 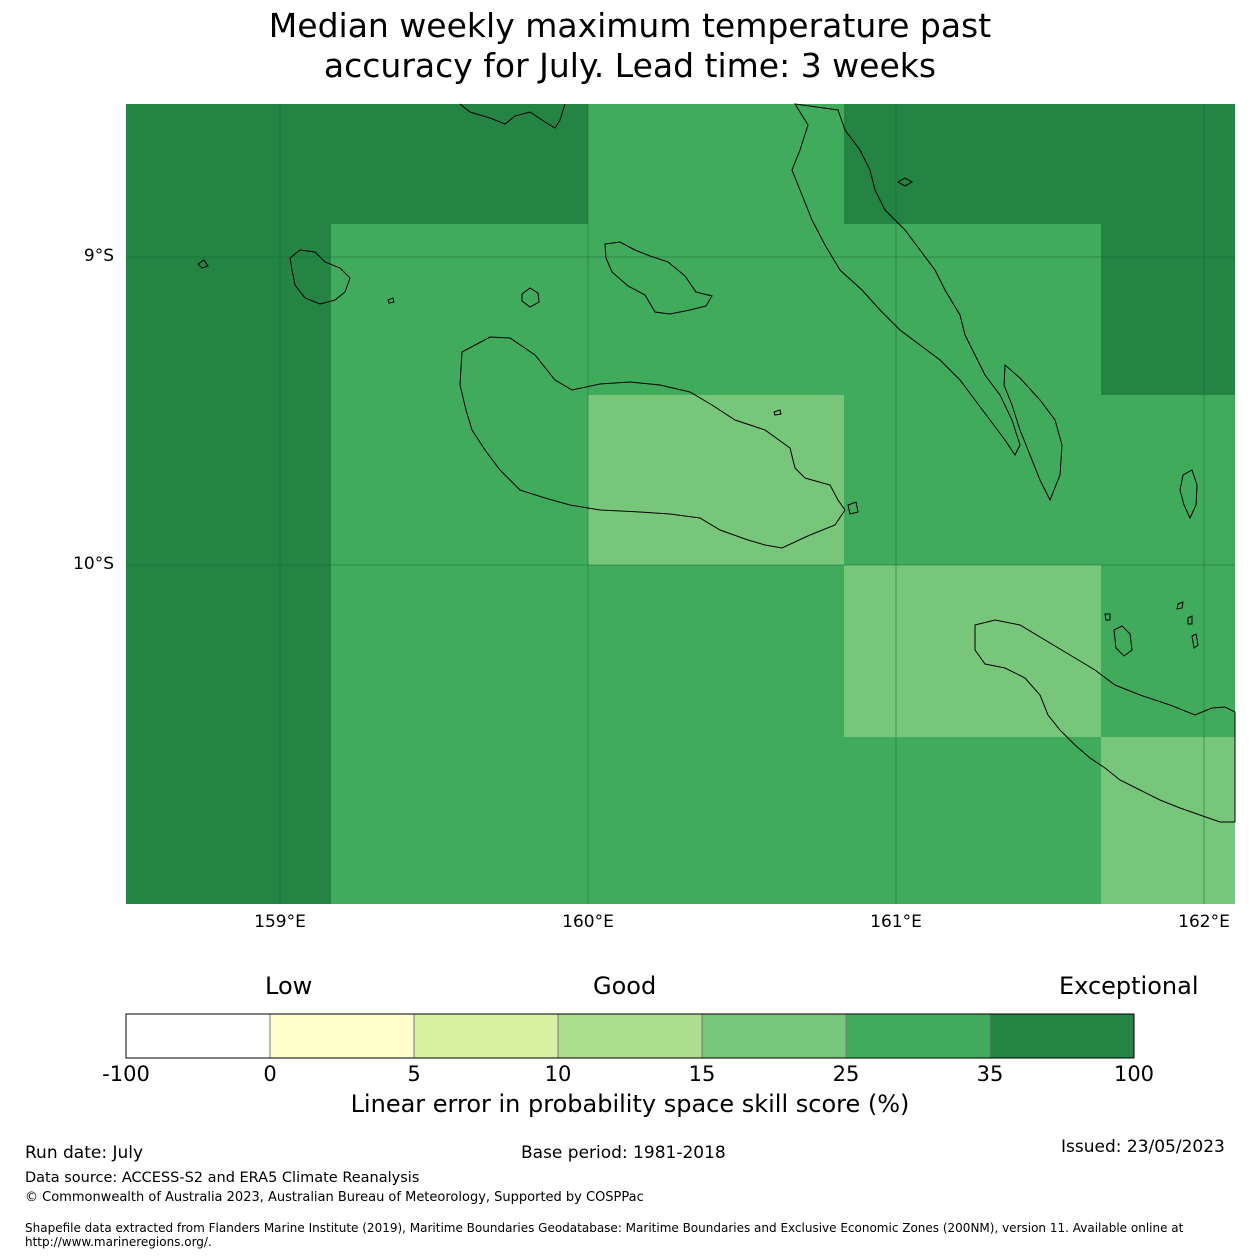 What do you see at coordinates (630, 25) in the screenshot?
I see `title-line-1: Median weekly maximum temperature past` at bounding box center [630, 25].